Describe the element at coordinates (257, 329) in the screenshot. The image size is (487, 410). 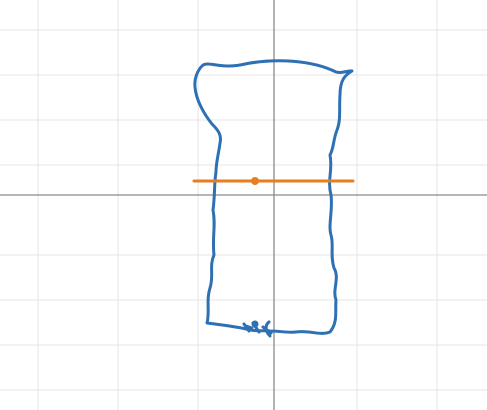
I see `outline-scribble` at that location.